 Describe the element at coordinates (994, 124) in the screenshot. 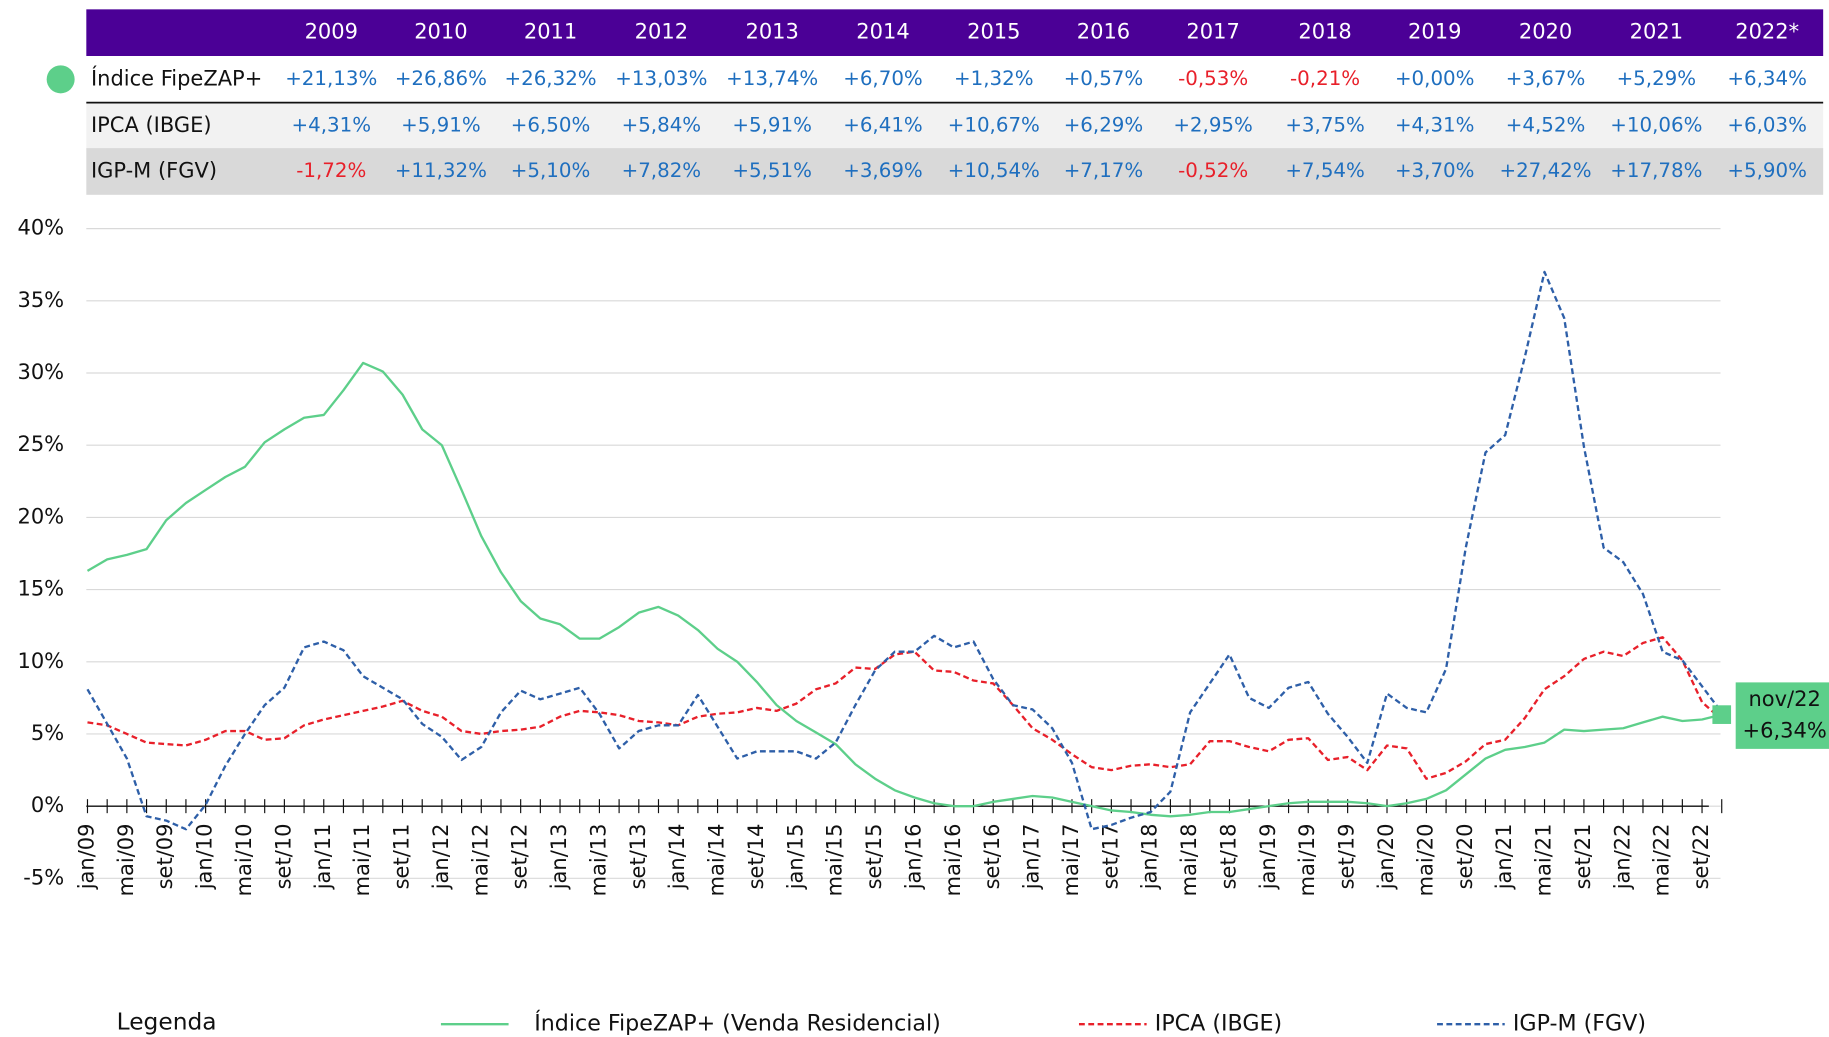

I see `table-cell: +10,67%` at that location.